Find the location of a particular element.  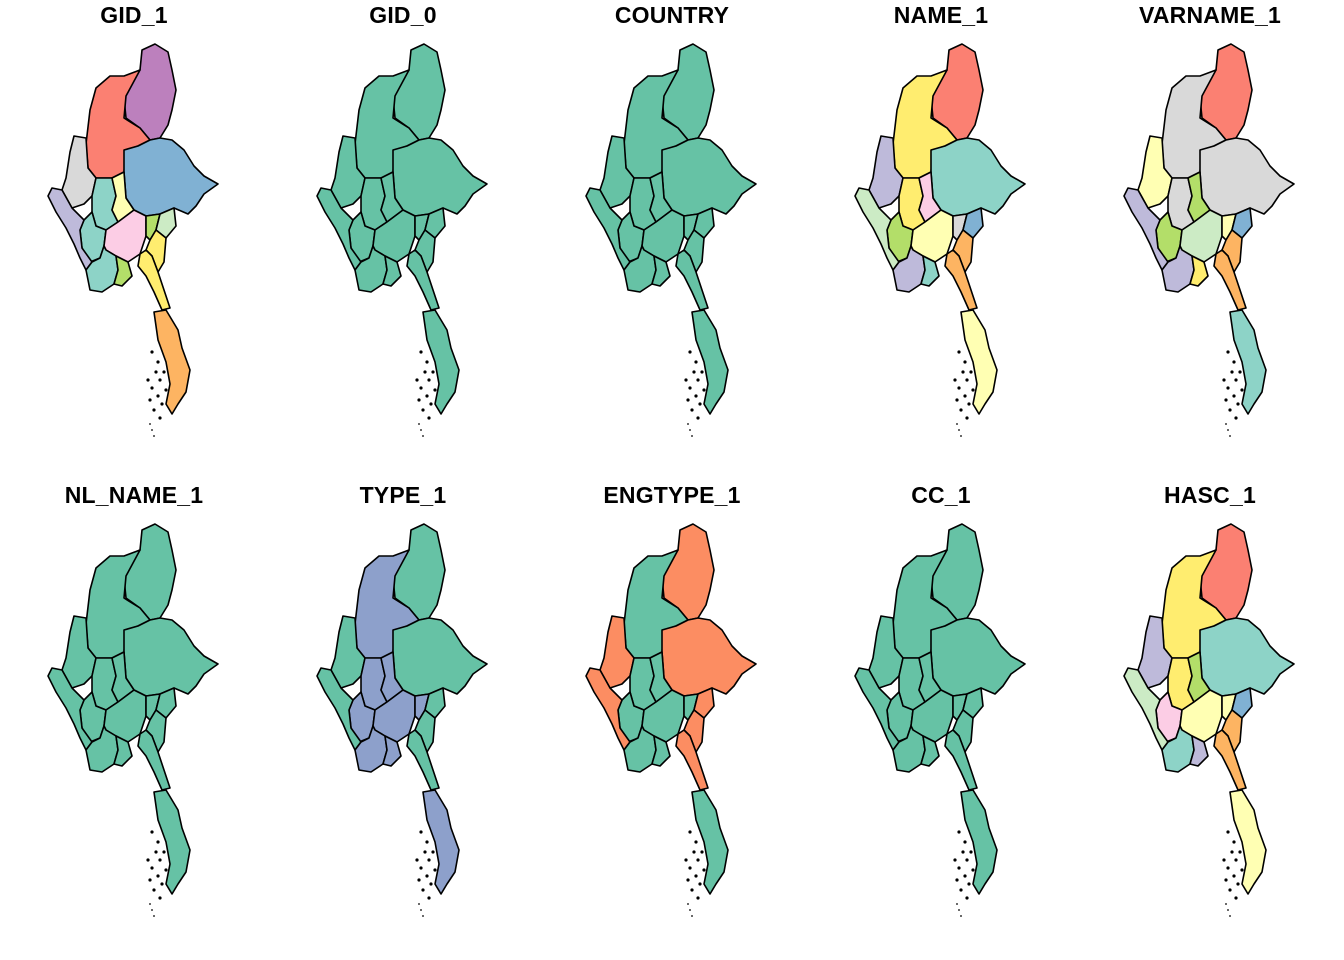

panel-cc-1: CC_1 is located at coordinates (941, 720).